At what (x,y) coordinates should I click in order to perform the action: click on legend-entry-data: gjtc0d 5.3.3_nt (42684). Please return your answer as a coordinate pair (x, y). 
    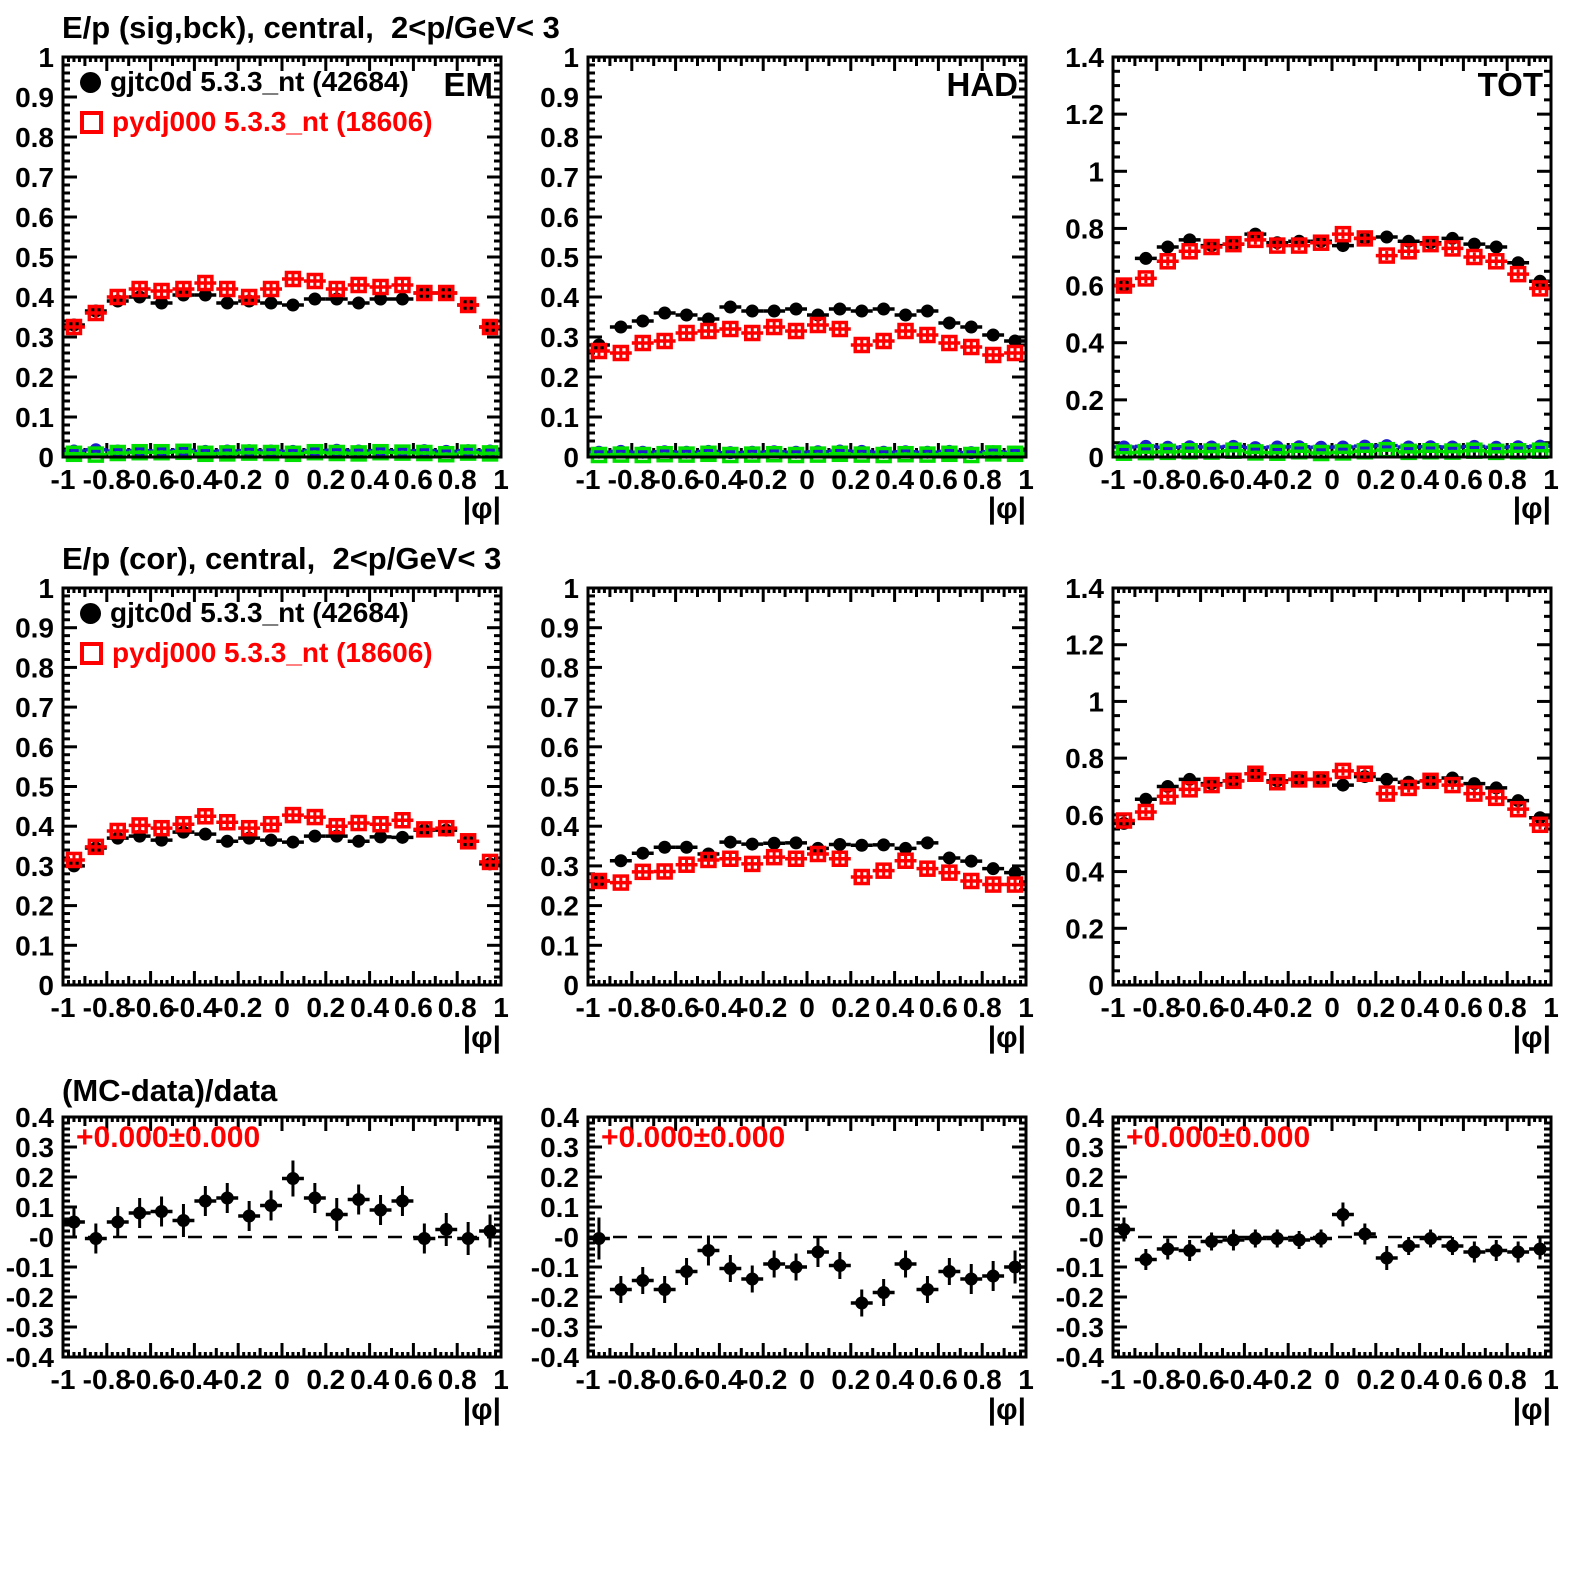
    Looking at the image, I should click on (256, 613).